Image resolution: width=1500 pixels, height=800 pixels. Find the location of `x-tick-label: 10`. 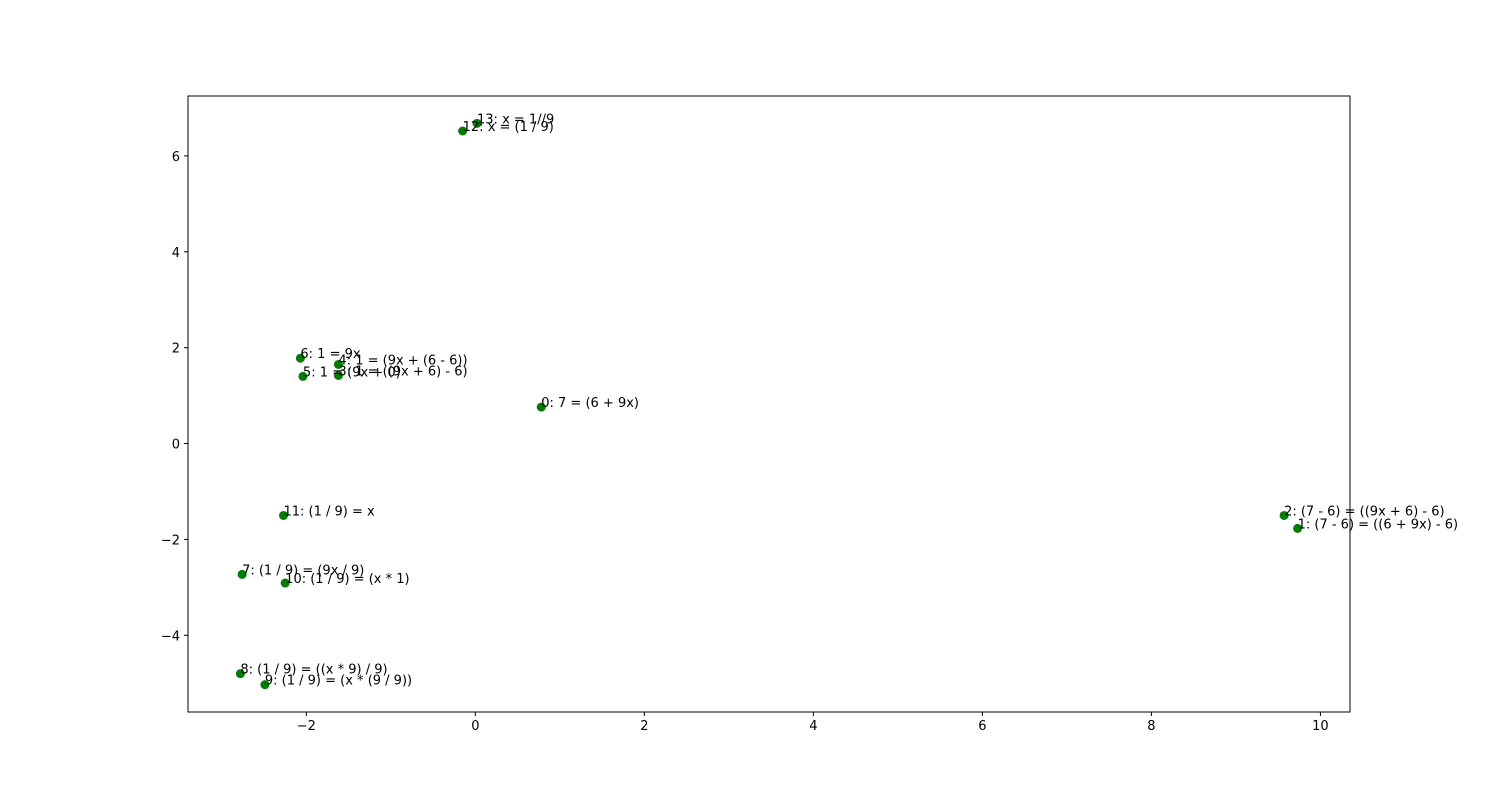

x-tick-label: 10 is located at coordinates (1320, 726).